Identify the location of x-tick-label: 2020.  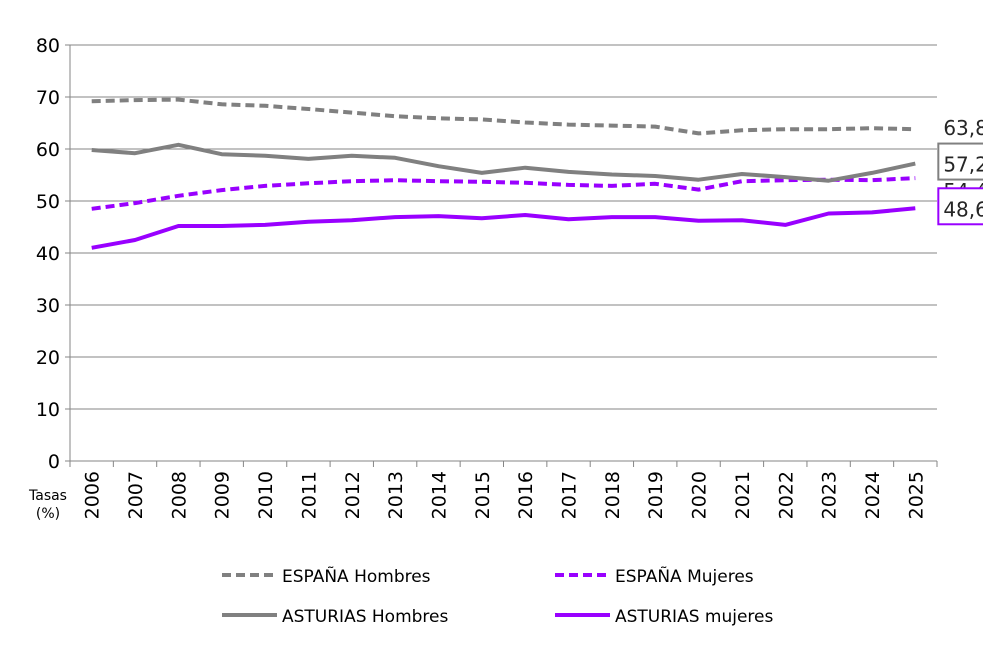
(700, 495).